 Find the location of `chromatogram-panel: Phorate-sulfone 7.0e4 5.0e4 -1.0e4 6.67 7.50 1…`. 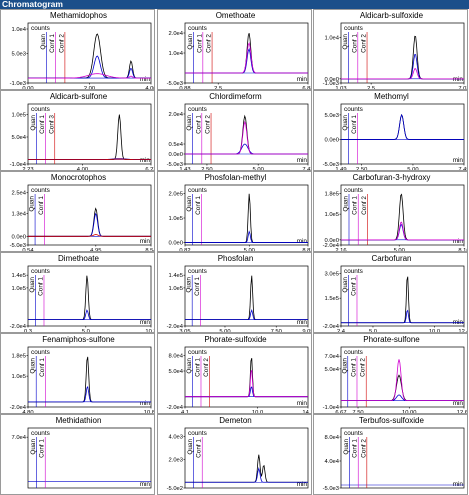

chromatogram-panel: Phorate-sulfone 7.0e4 5.0e4 -1.0e4 6.67 7.50 1… is located at coordinates (390, 373).